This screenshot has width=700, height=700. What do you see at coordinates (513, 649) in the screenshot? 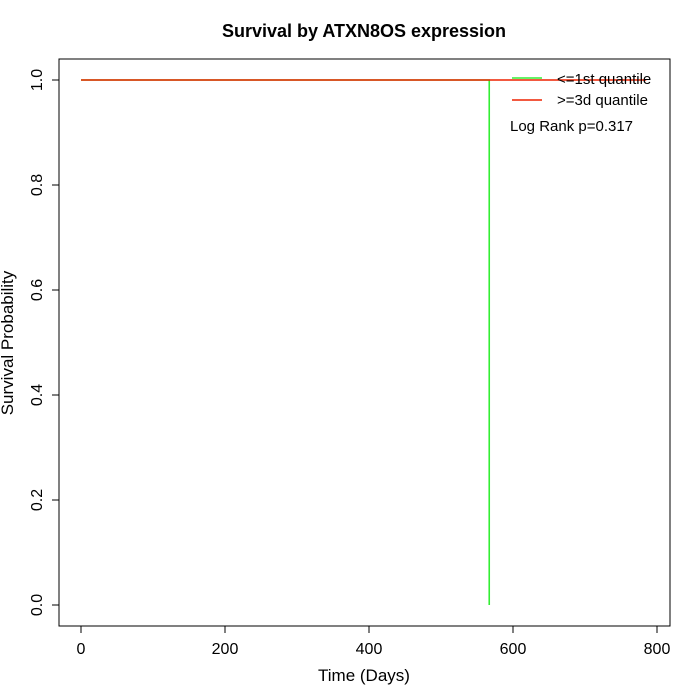
I see `x-tick-label: 600` at bounding box center [513, 649].